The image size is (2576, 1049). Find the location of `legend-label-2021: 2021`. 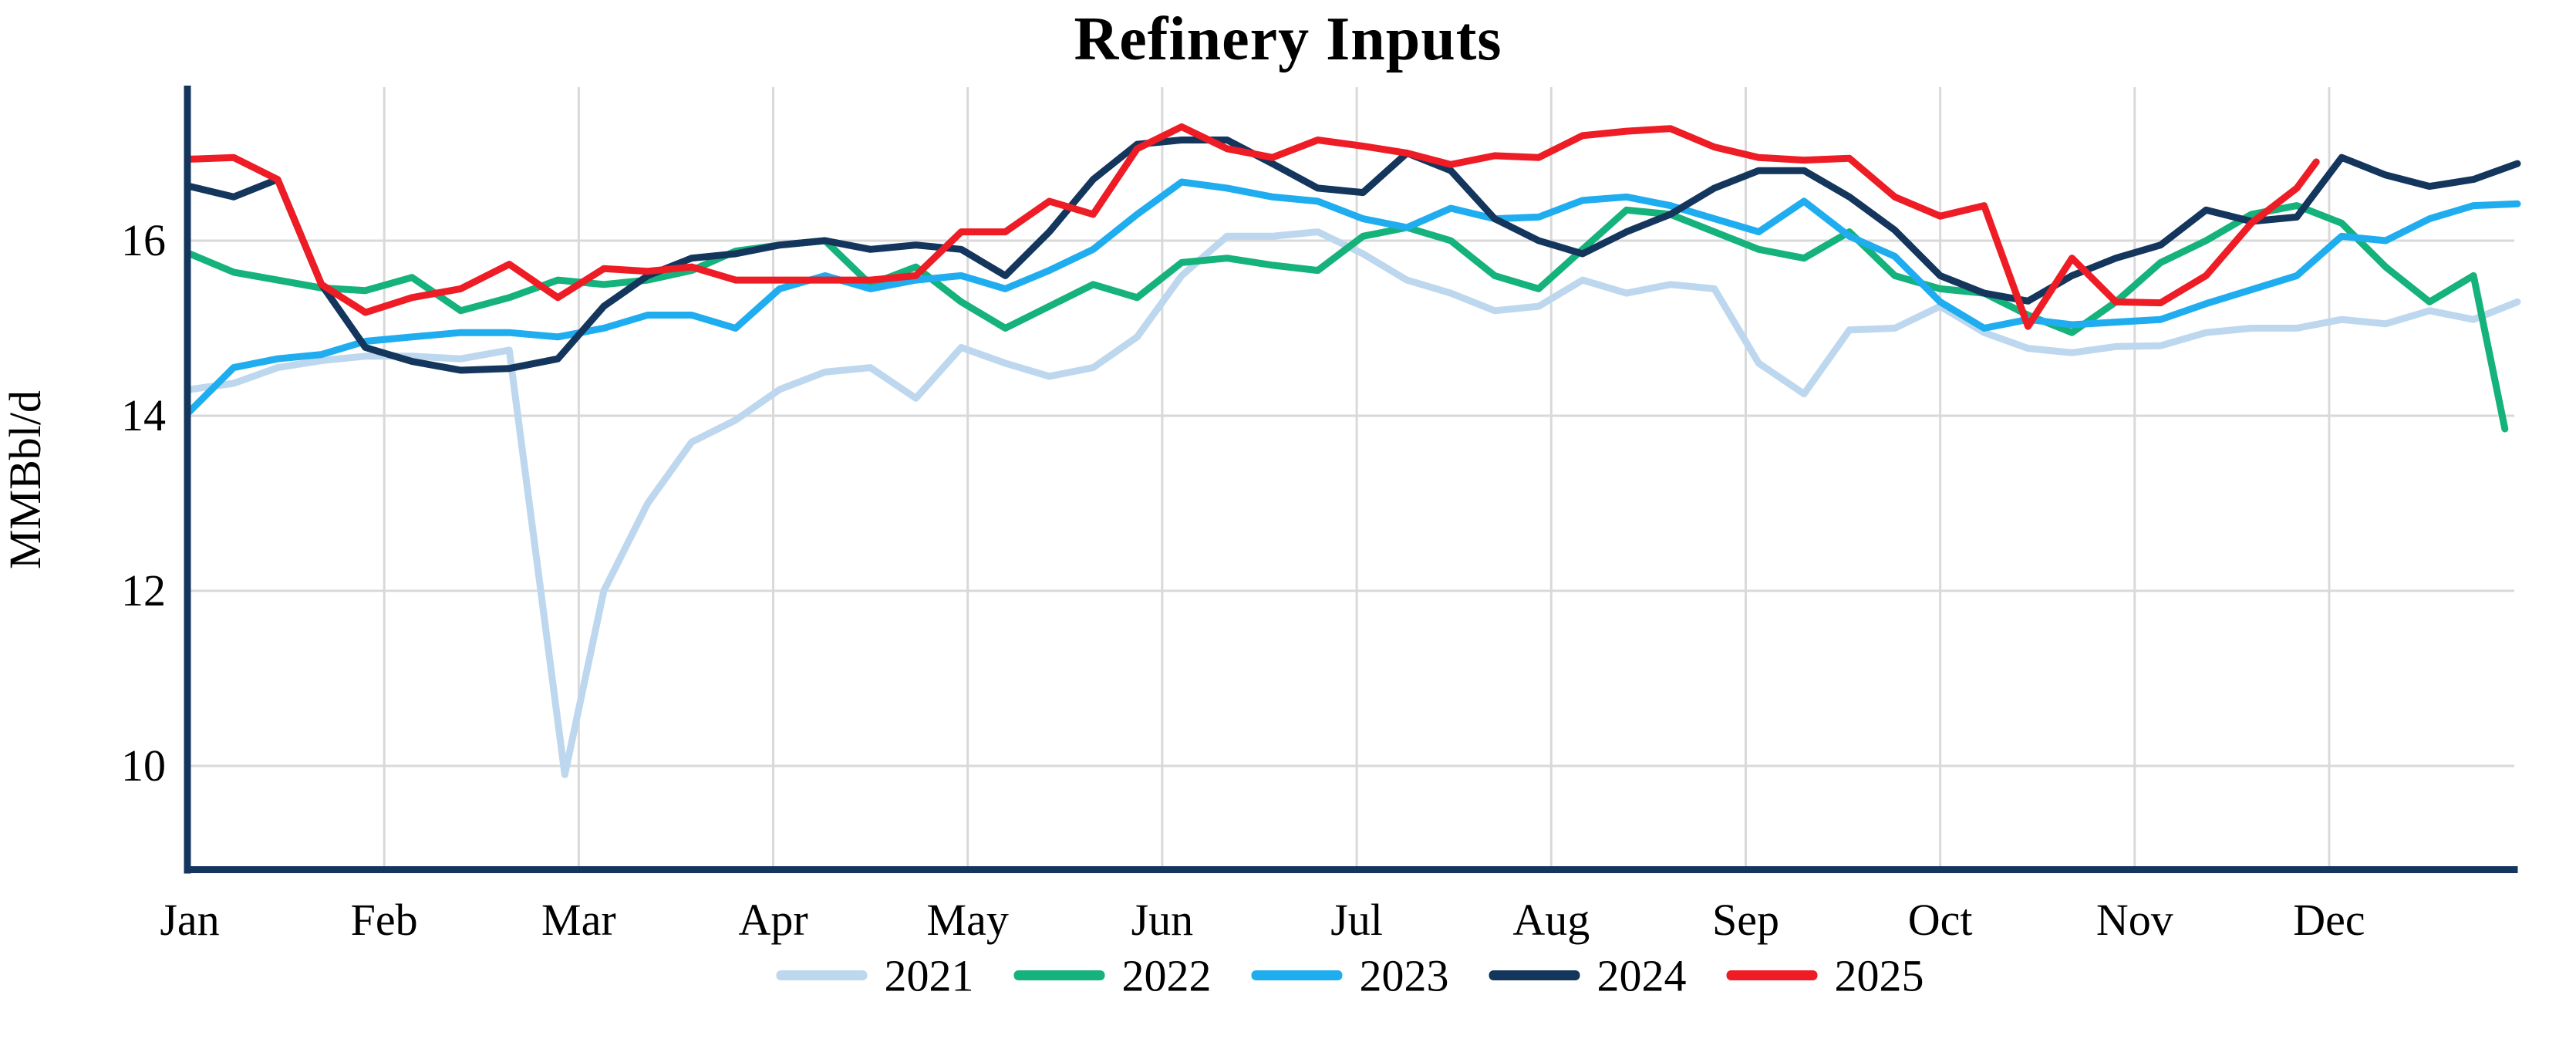

legend-label-2021: 2021 is located at coordinates (929, 976).